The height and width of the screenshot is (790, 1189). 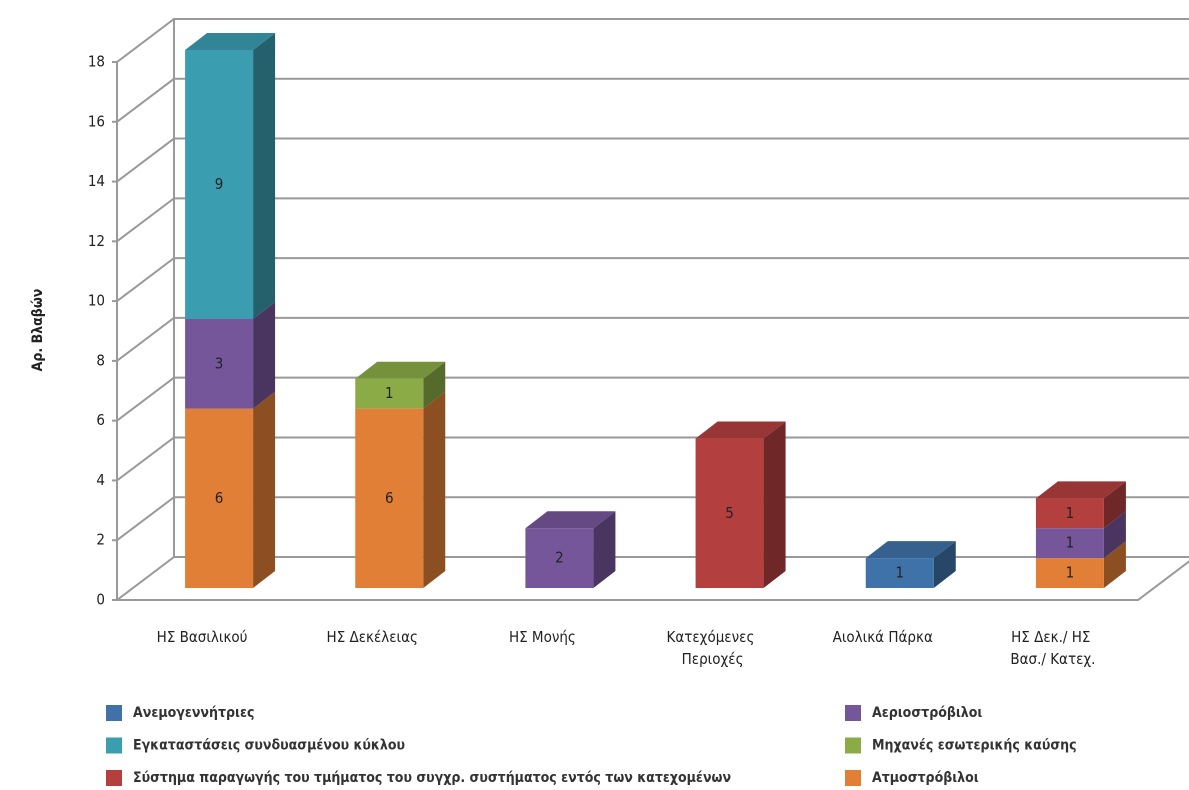 I want to click on x-tick-label: ΗΣ Δεκέλειας, so click(x=372, y=637).